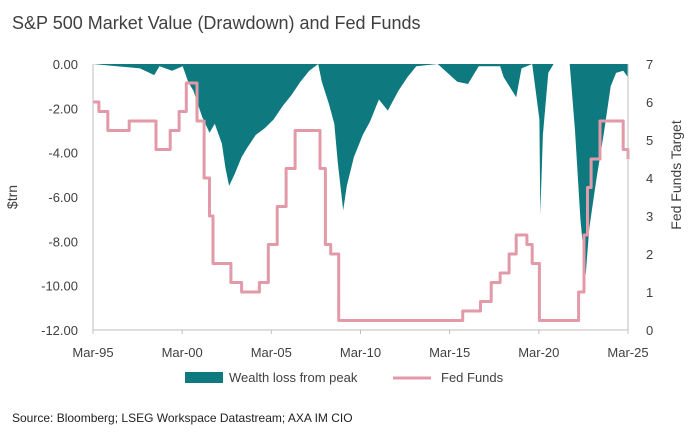 Image resolution: width=698 pixels, height=432 pixels. What do you see at coordinates (649, 216) in the screenshot?
I see `right-y-tick-label: 3` at bounding box center [649, 216].